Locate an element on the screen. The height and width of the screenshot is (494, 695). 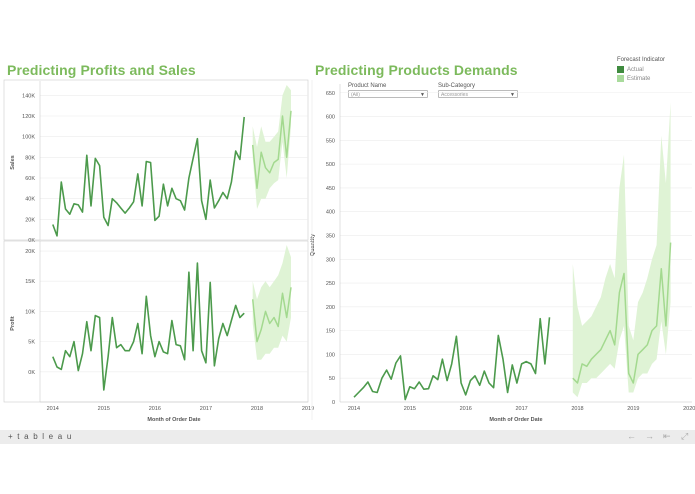
page-title-product-demands: Predicting Products Demands is located at coordinates (416, 70).